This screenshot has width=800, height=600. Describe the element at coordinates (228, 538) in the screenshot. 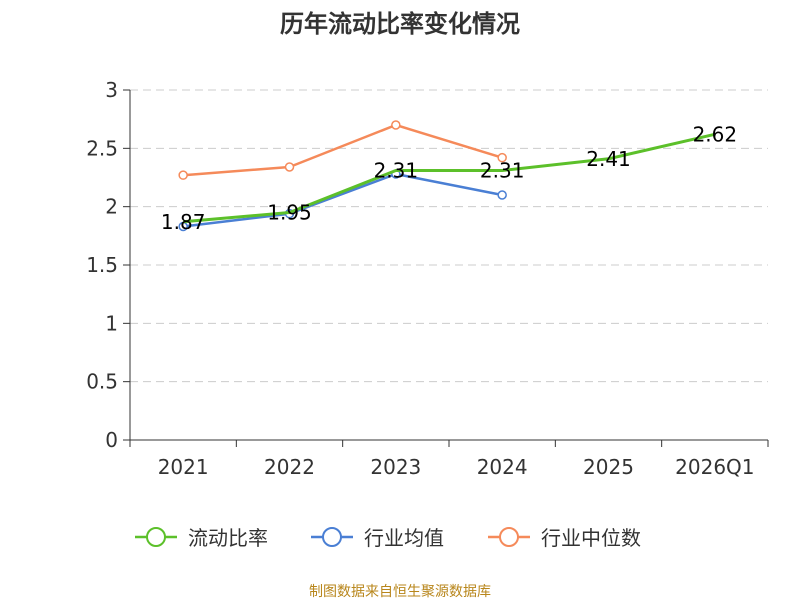

I see `legend-label: 流动比率` at that location.